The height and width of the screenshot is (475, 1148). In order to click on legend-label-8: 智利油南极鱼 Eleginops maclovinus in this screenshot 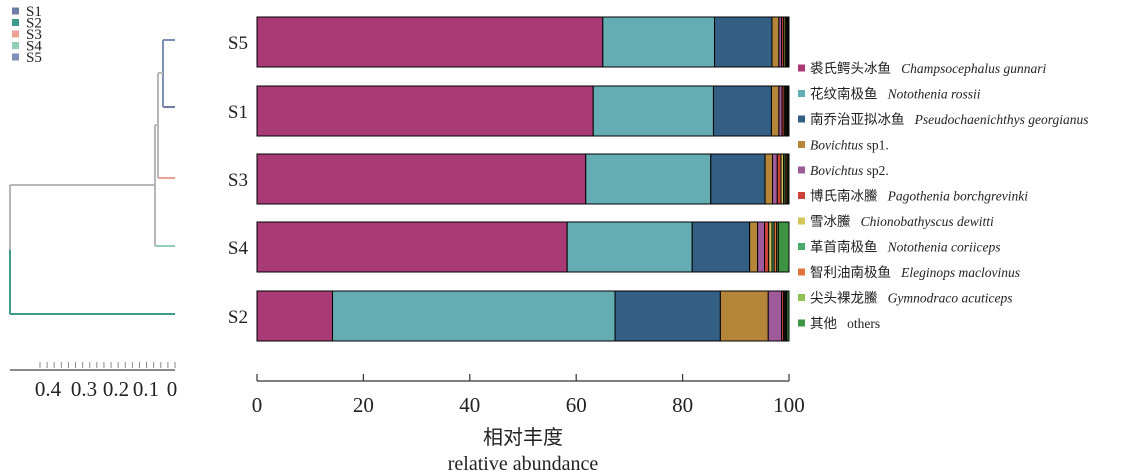, I will do `click(915, 272)`.